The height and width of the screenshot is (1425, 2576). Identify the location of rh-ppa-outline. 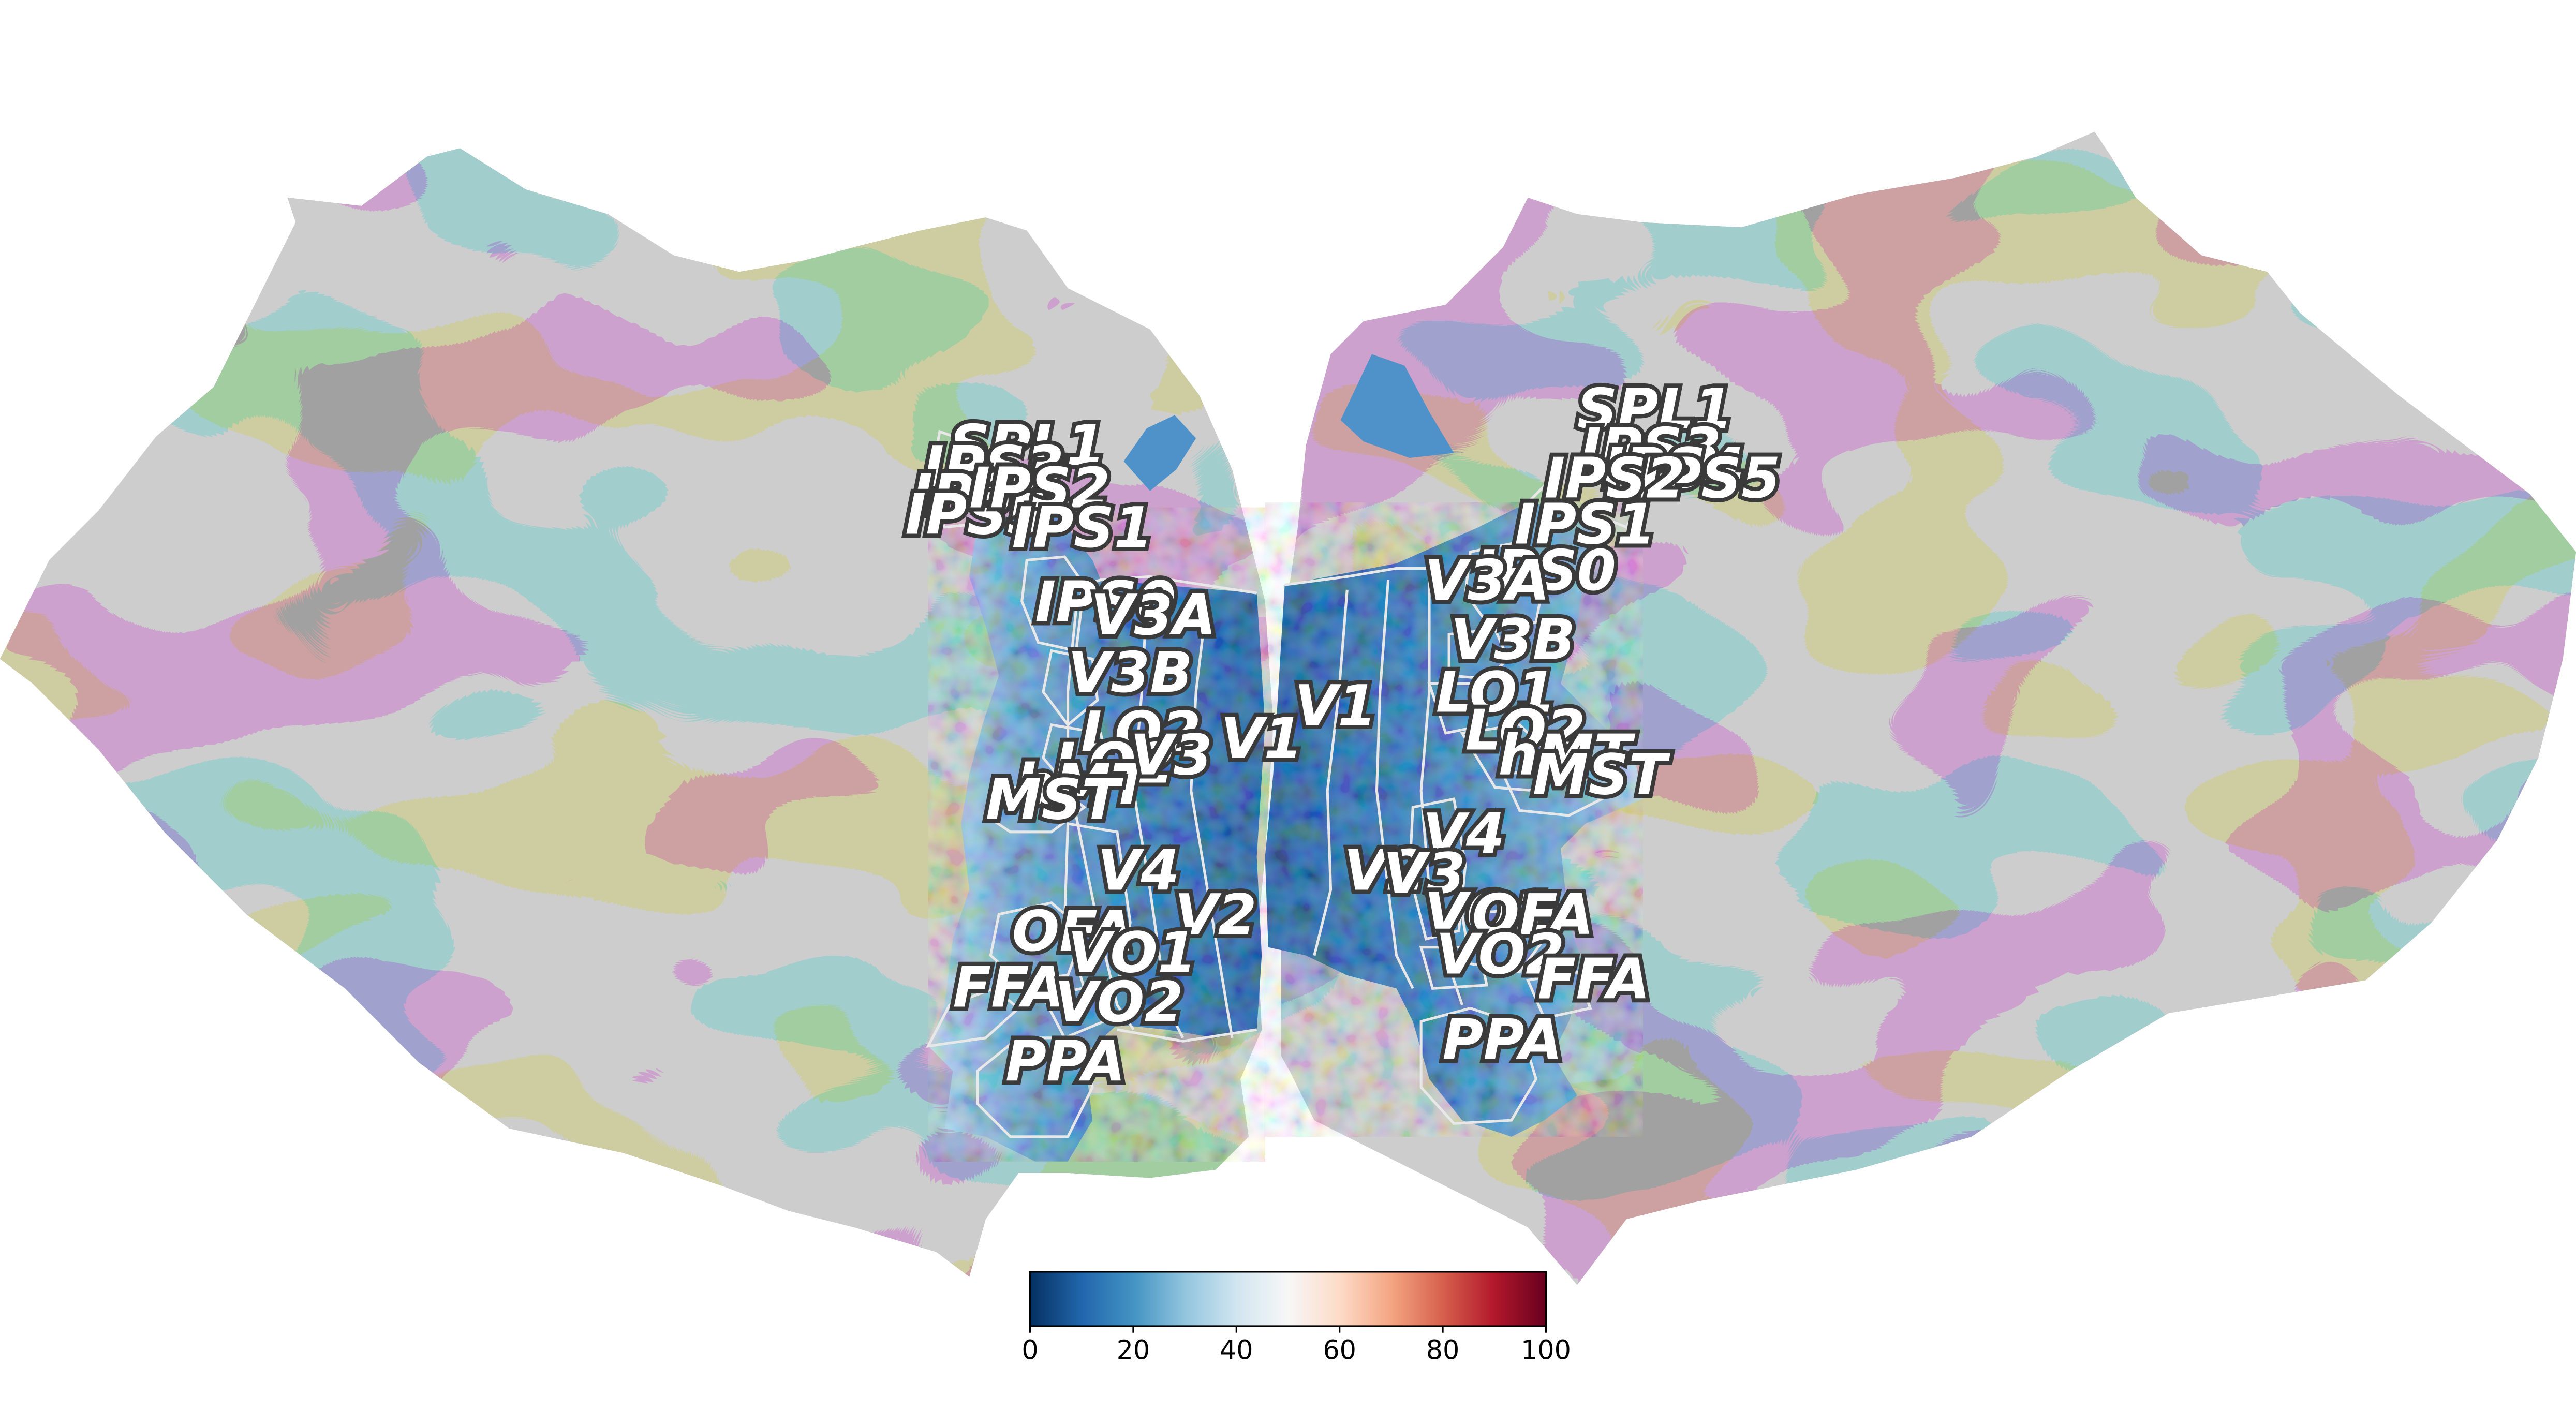
(1478, 1065).